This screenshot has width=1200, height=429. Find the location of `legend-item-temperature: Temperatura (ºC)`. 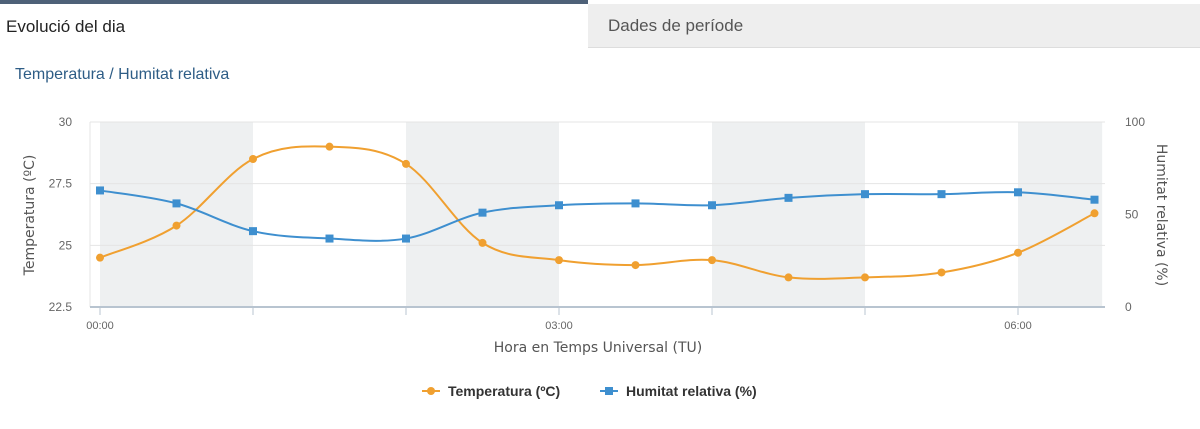

legend-item-temperature: Temperatura (ºC) is located at coordinates (491, 391).